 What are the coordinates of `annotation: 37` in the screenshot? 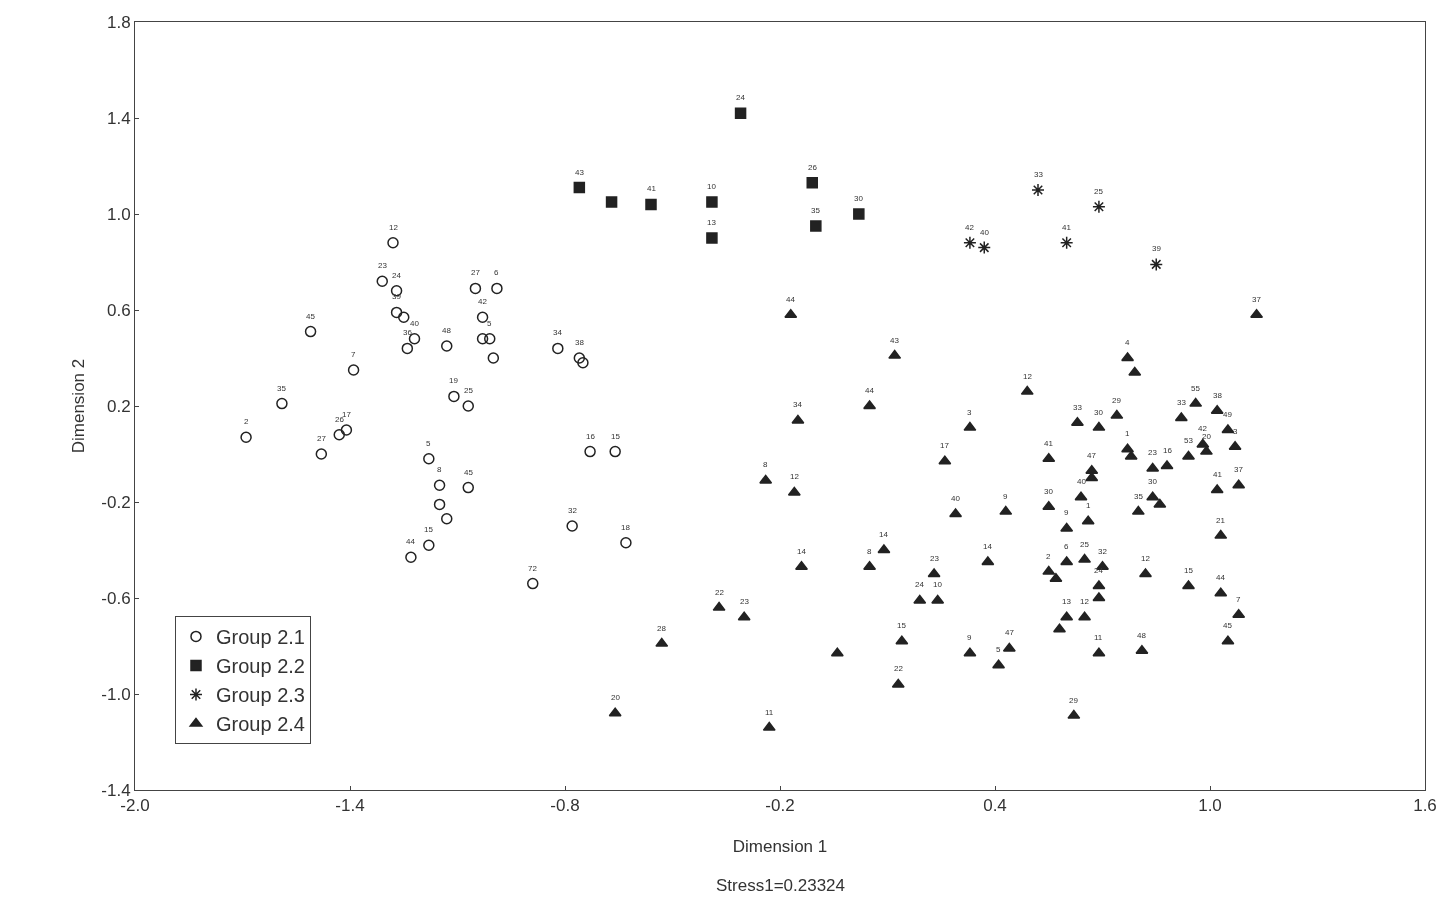 It's located at (1239, 469).